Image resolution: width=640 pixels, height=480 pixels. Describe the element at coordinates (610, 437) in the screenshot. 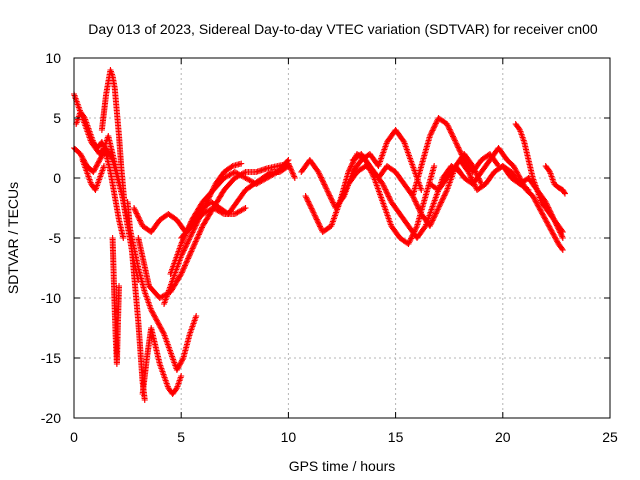

I see `x-tick-label: 25` at that location.